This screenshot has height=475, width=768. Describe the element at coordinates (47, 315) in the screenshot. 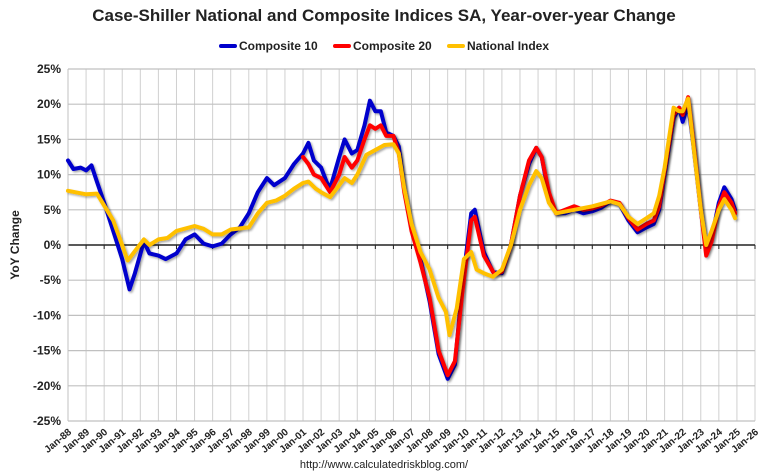

I see `y-tick-label: -10%` at that location.